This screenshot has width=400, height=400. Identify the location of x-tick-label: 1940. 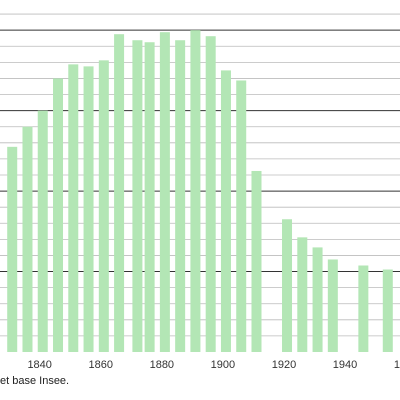
(345, 365).